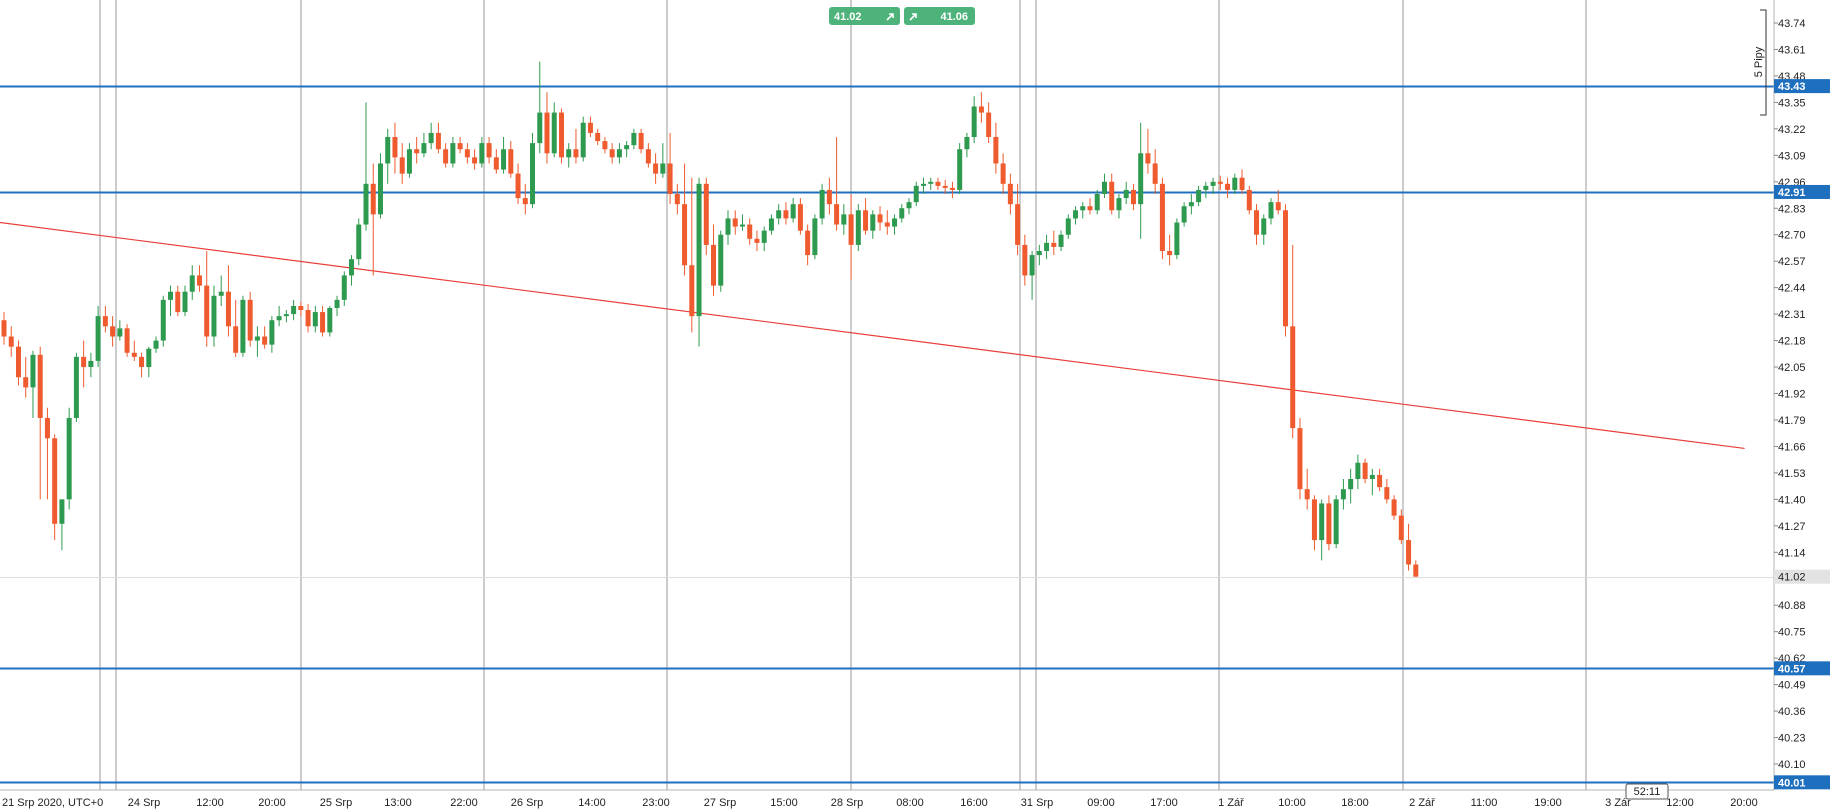 This screenshot has height=811, width=1830. What do you see at coordinates (1548, 803) in the screenshot?
I see `x-tick-label: 19:00` at bounding box center [1548, 803].